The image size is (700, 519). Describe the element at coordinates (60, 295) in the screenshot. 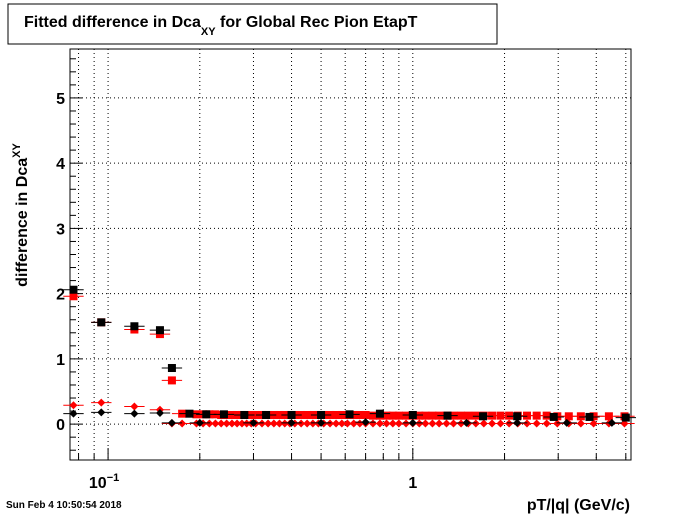

I see `y-tick-label: 2` at that location.